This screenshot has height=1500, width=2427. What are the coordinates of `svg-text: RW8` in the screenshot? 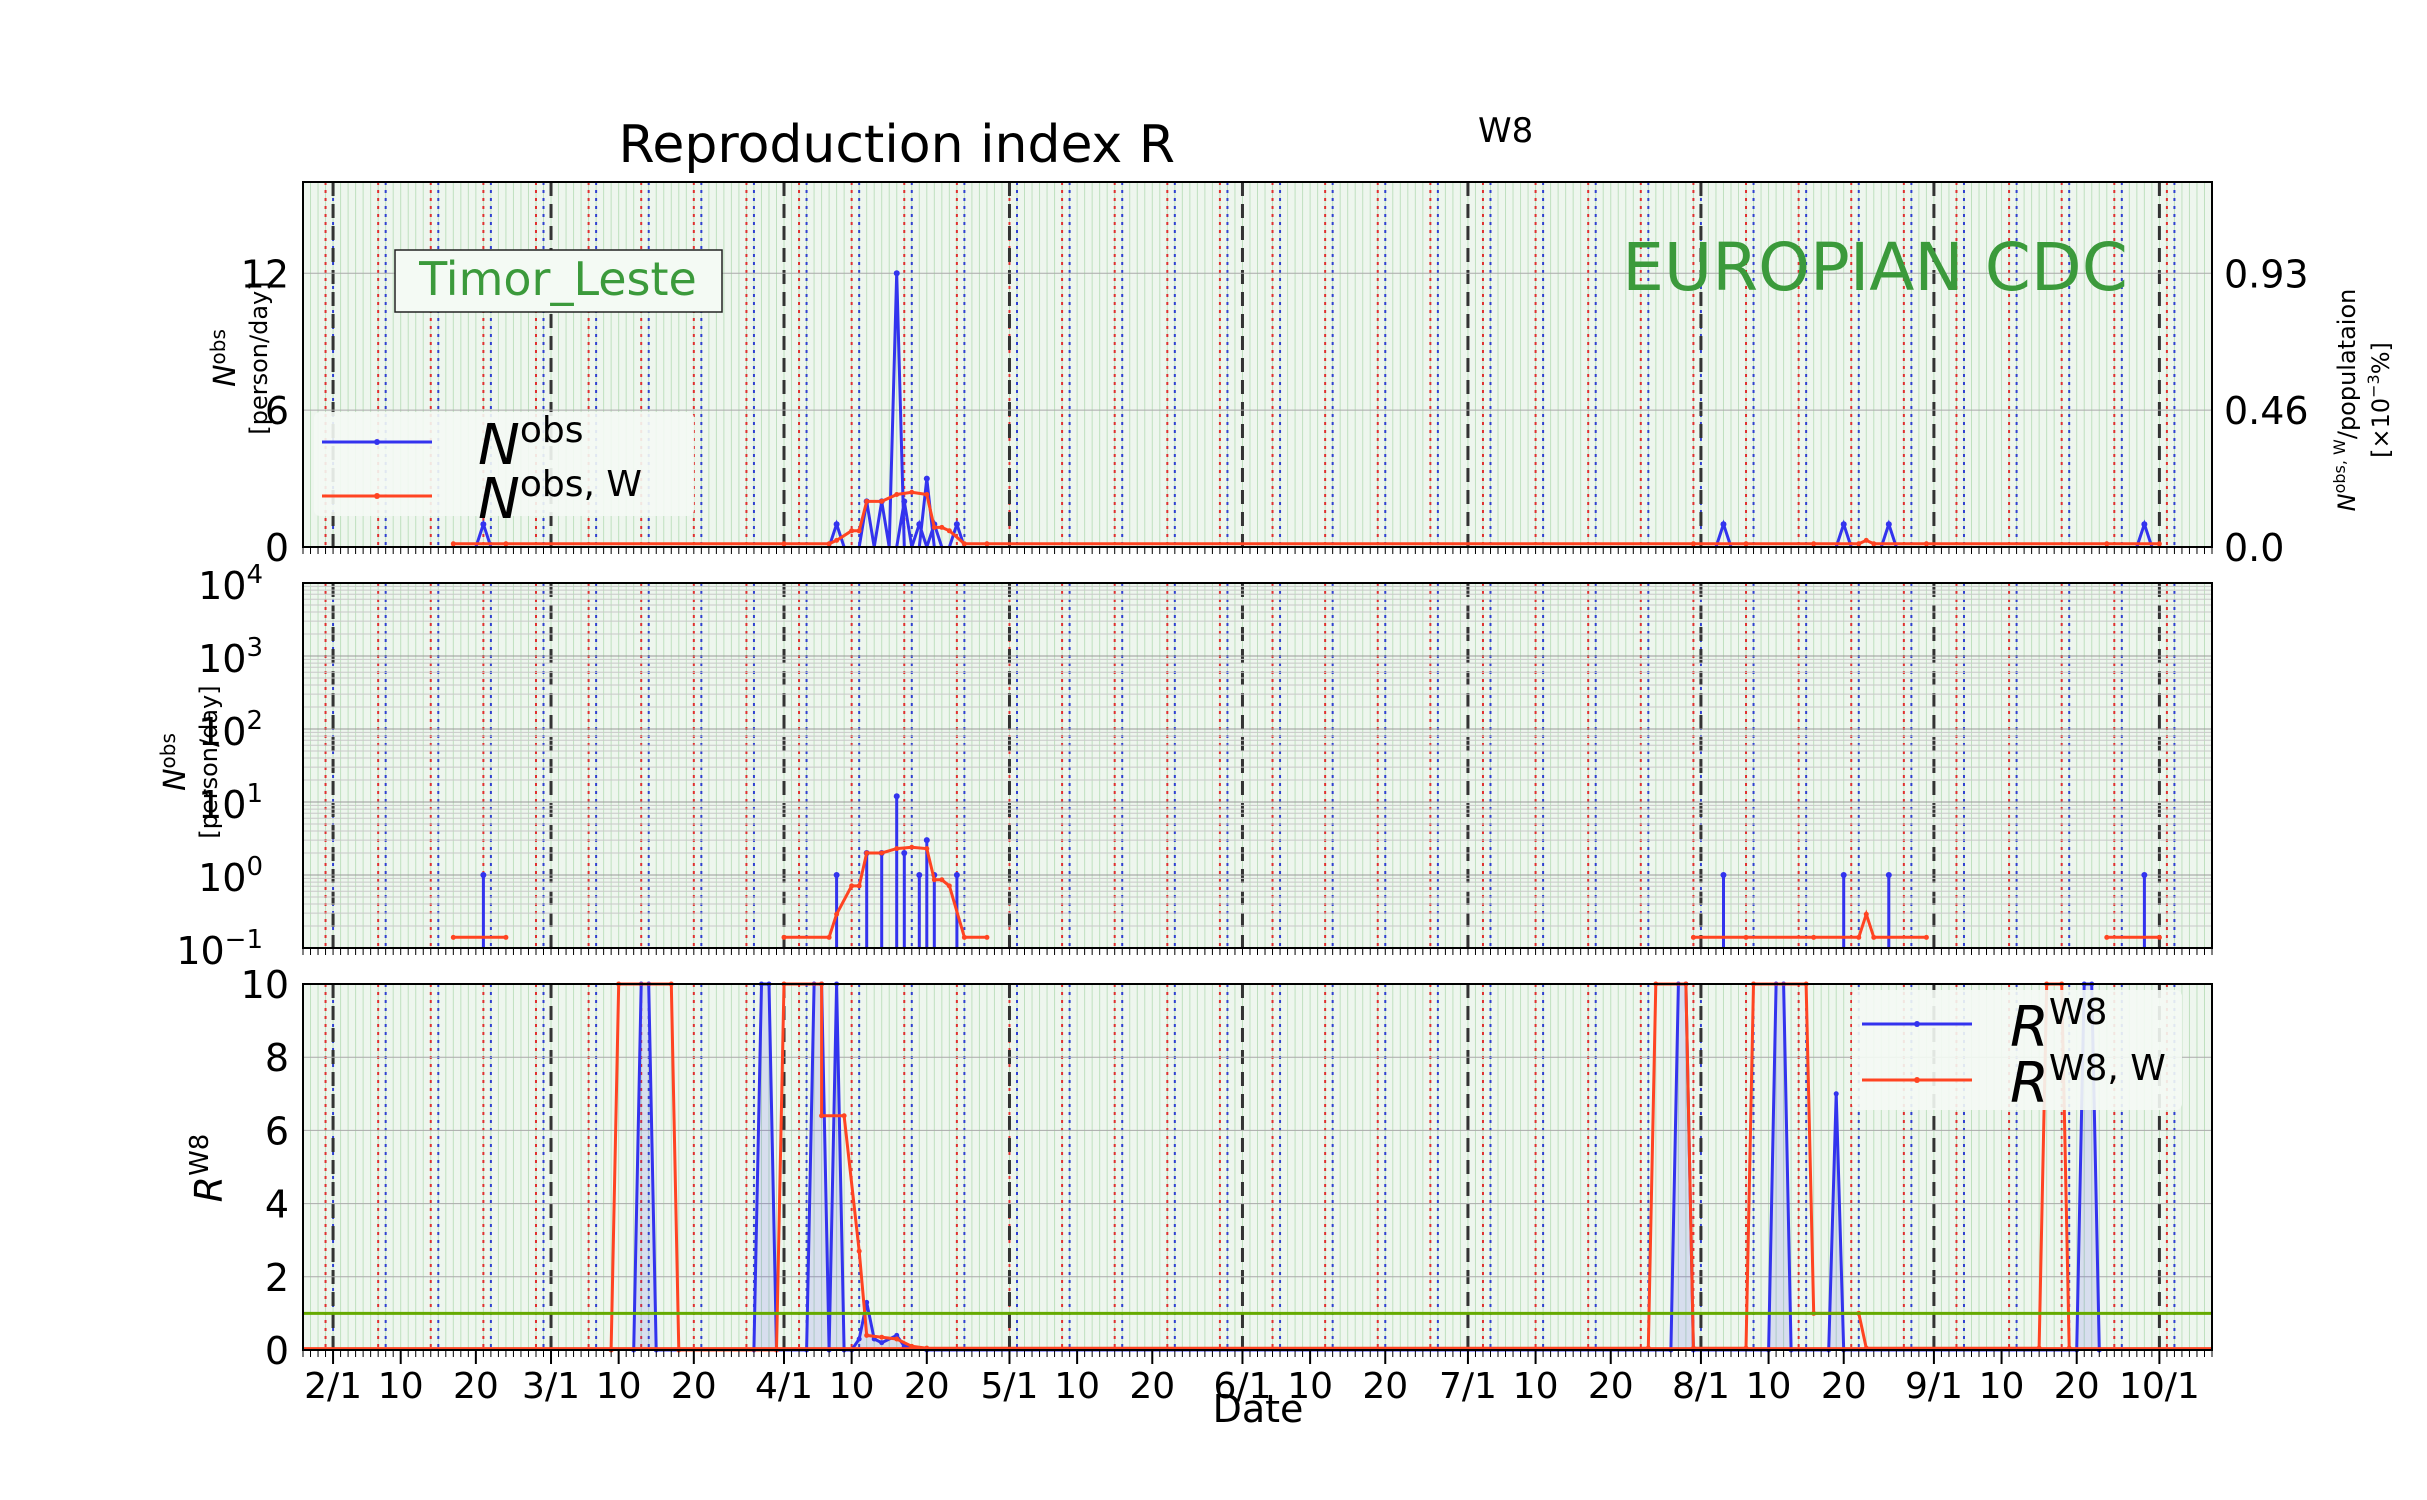 It's located at (208, 1168).